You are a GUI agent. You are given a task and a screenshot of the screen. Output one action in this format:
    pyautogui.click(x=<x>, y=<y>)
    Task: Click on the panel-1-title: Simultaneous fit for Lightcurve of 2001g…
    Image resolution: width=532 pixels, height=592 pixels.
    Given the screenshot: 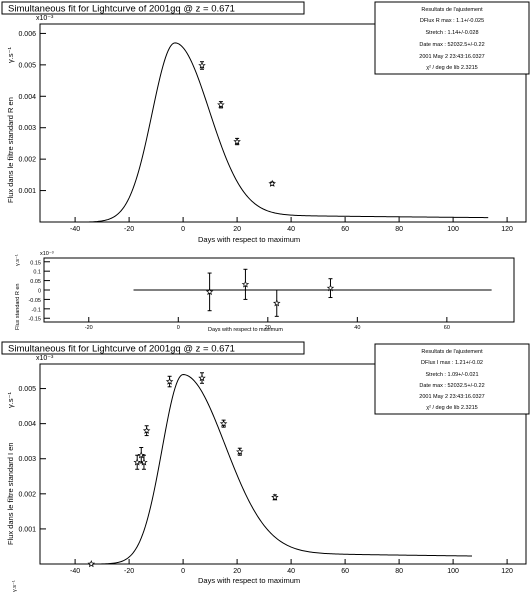 What is the action you would take?
    pyautogui.click(x=121, y=9)
    